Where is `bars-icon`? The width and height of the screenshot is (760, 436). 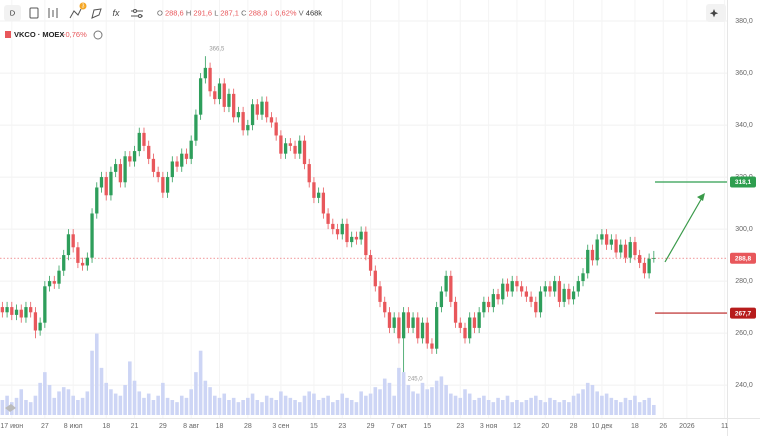
bars-icon is located at coordinates (53, 13).